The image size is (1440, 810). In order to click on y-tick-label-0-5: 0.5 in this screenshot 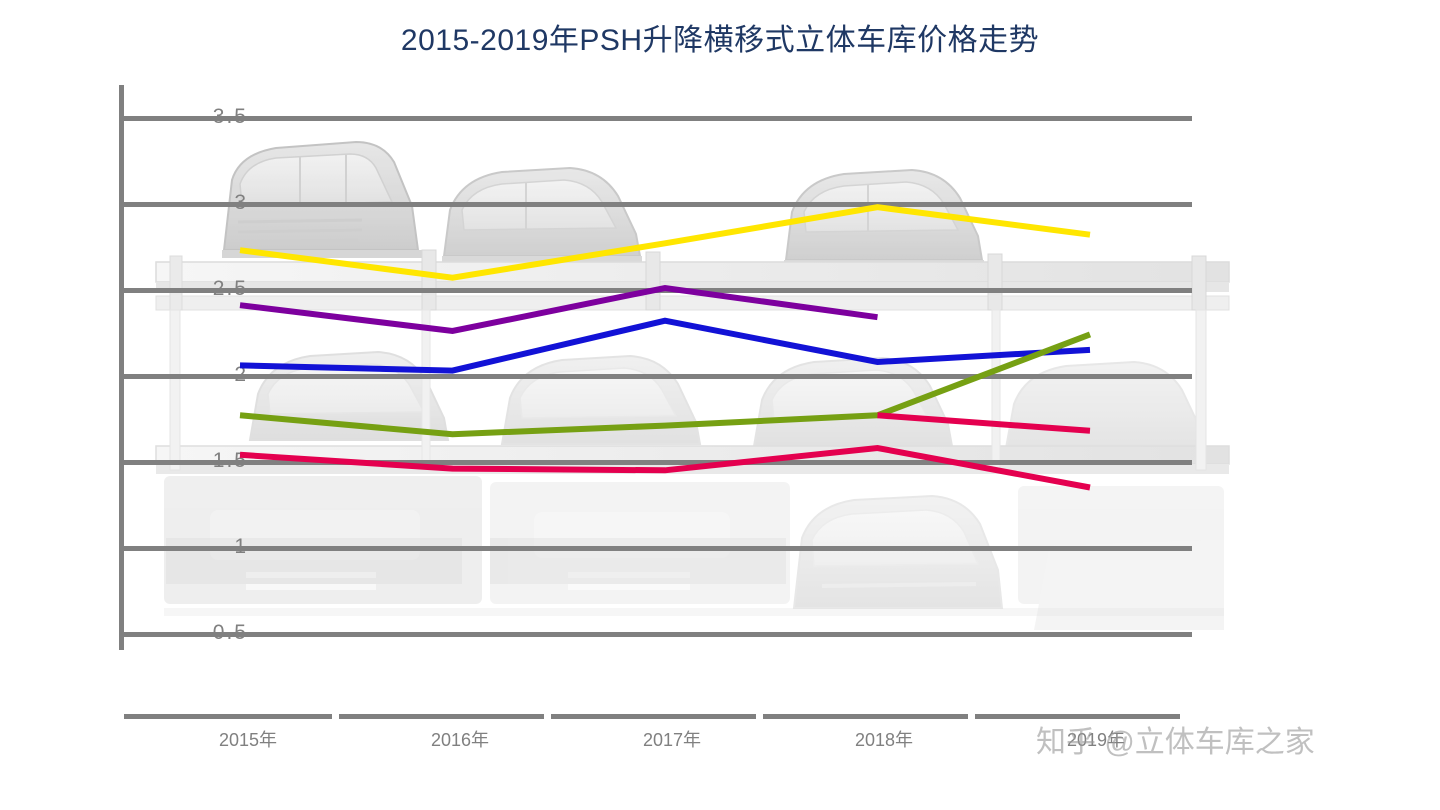, I will do `click(230, 632)`.